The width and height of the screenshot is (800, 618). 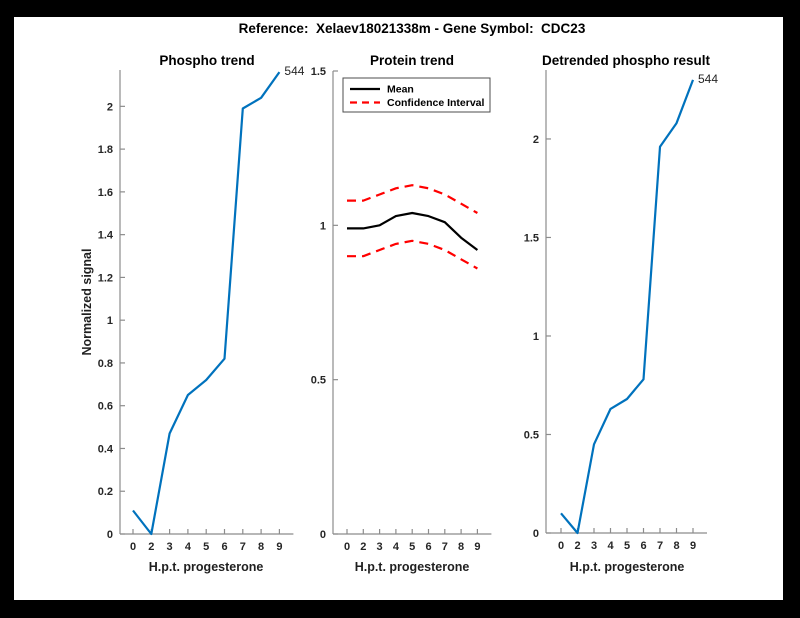 I want to click on y-tick-label: 1.2, so click(x=105, y=278).